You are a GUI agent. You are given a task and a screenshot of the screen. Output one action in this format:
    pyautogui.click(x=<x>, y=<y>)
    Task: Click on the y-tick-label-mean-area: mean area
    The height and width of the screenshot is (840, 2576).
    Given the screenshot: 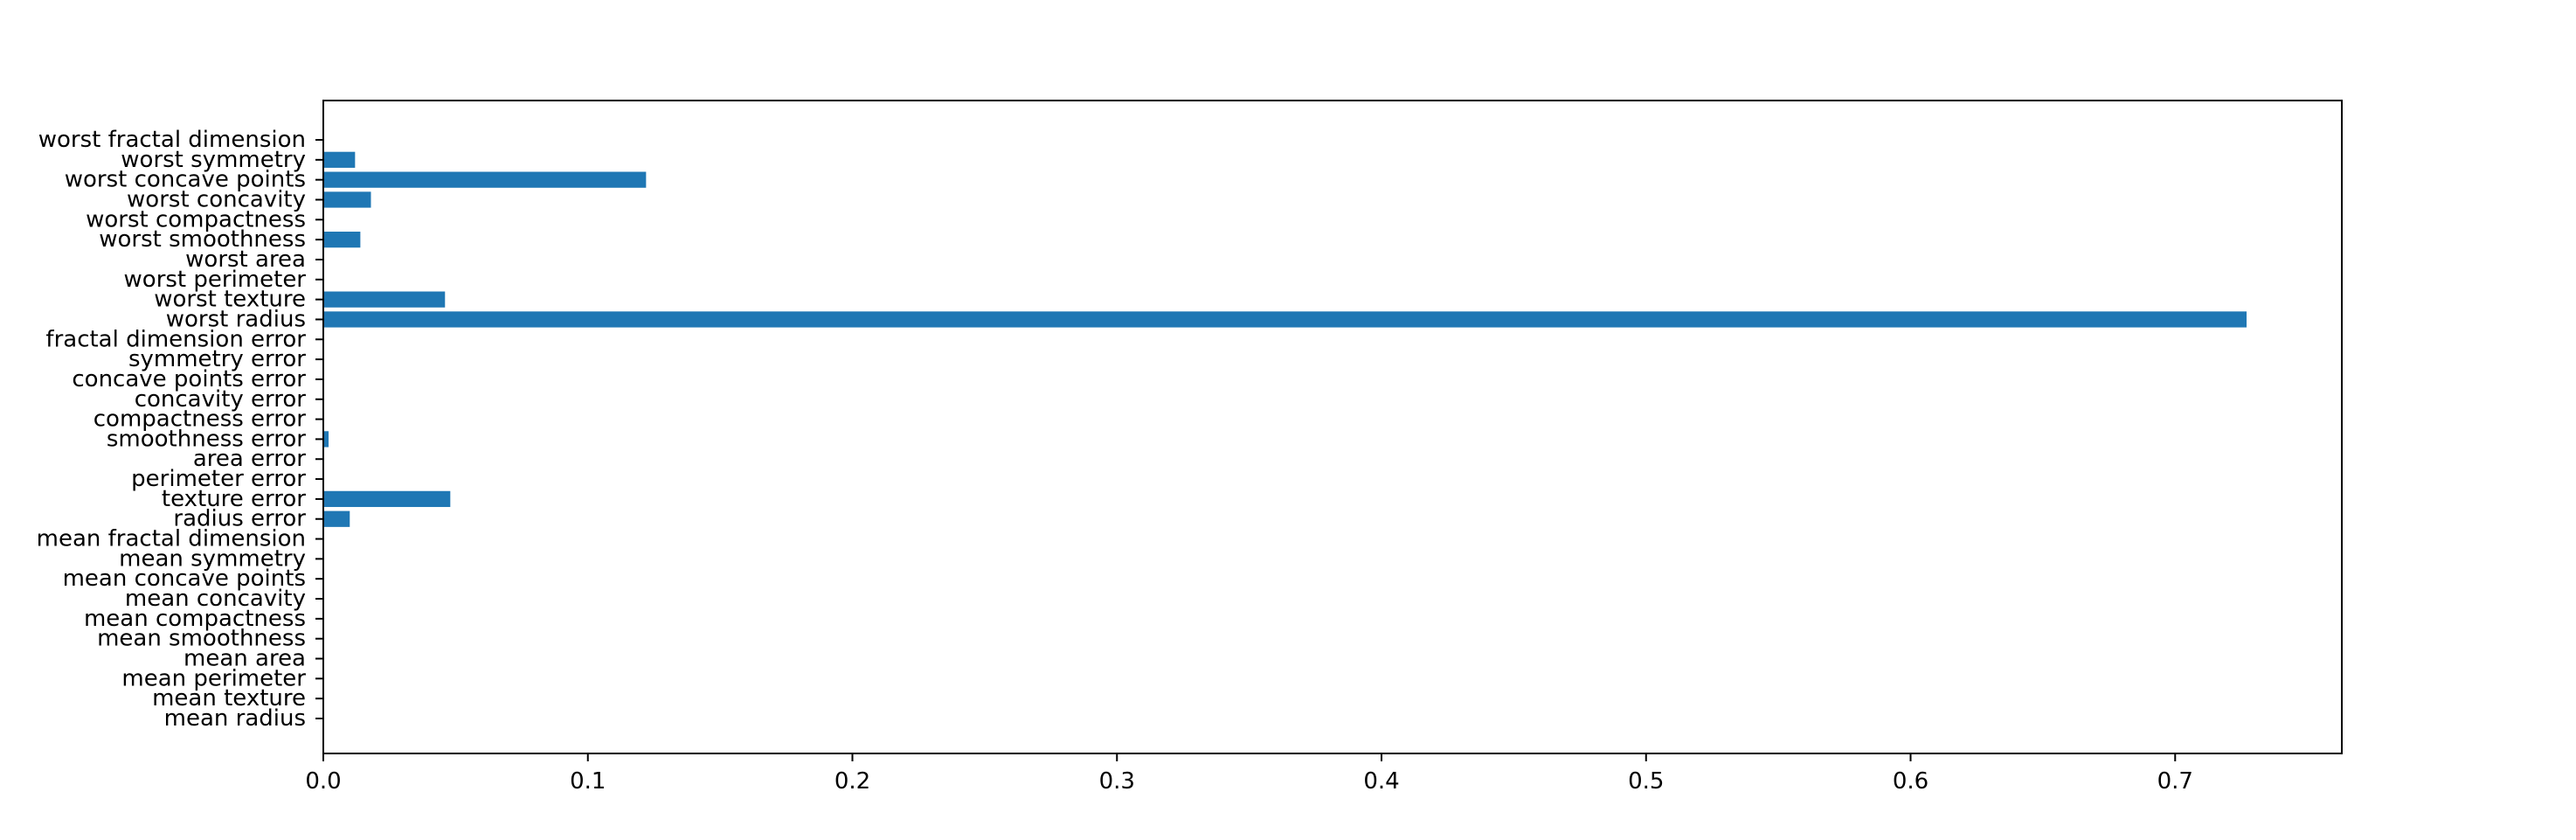 What is the action you would take?
    pyautogui.click(x=245, y=659)
    